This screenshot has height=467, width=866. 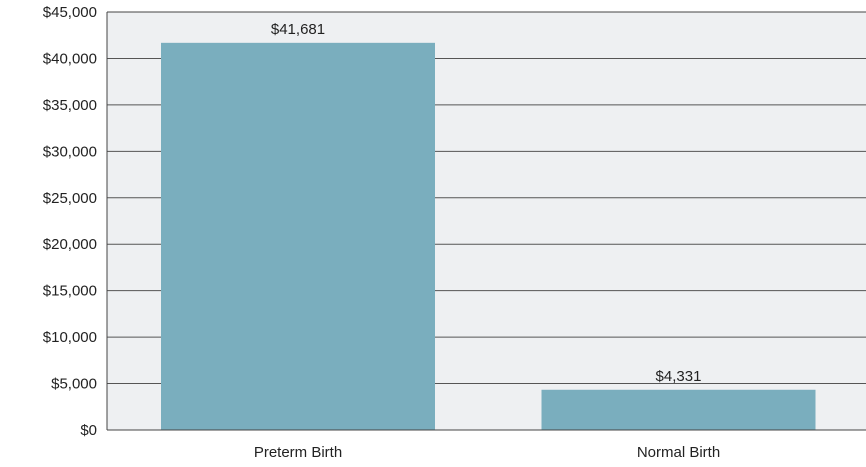 I want to click on y-tick-label: $40,000, so click(x=70, y=58).